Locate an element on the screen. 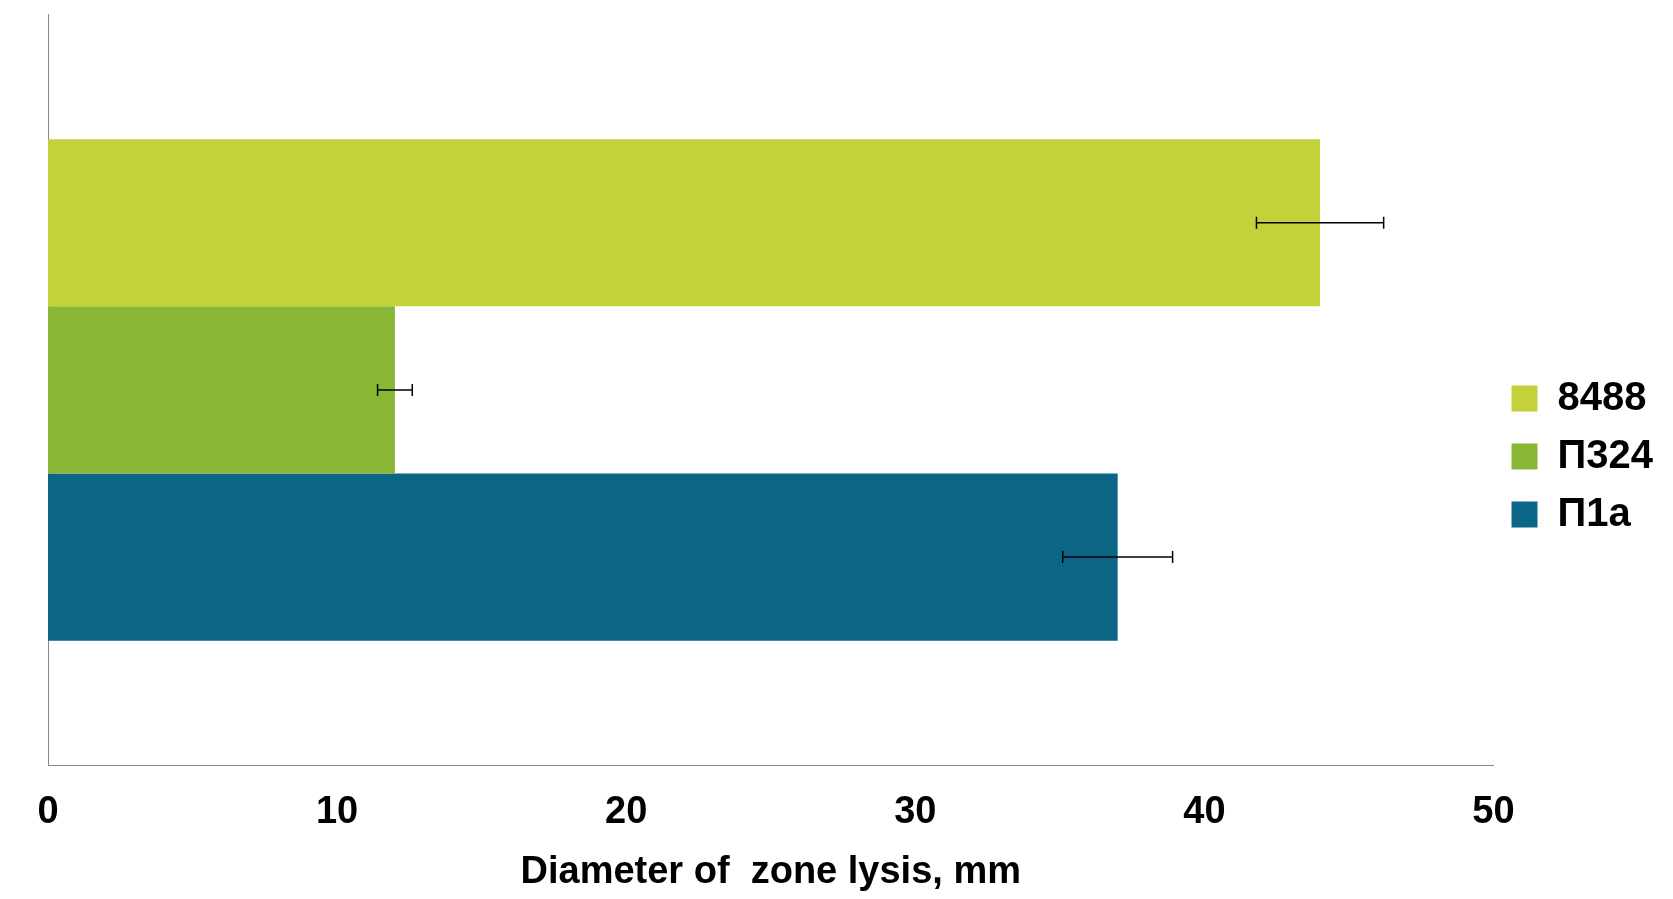 This screenshot has height=899, width=1673. legend-label: П324 is located at coordinates (1605, 453).